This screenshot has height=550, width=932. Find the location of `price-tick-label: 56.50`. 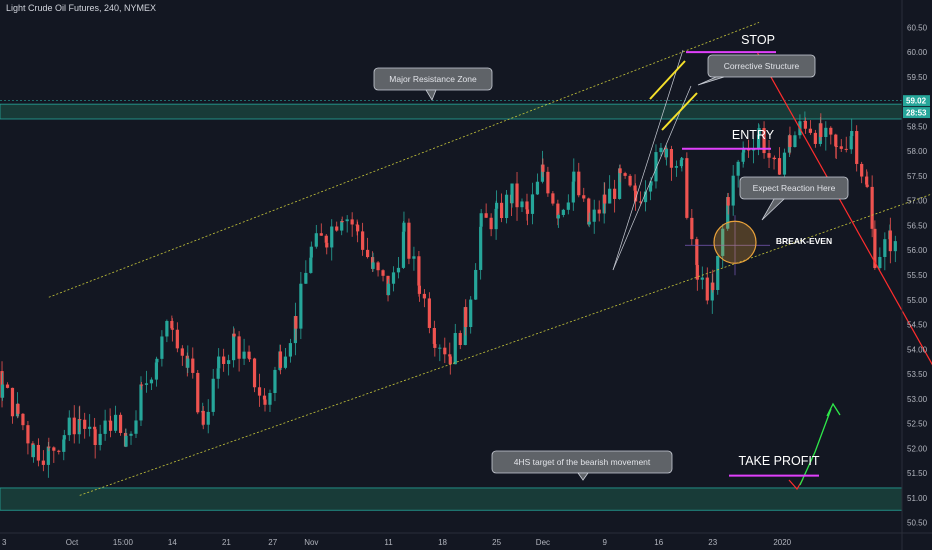

price-tick-label: 56.50 is located at coordinates (917, 225).